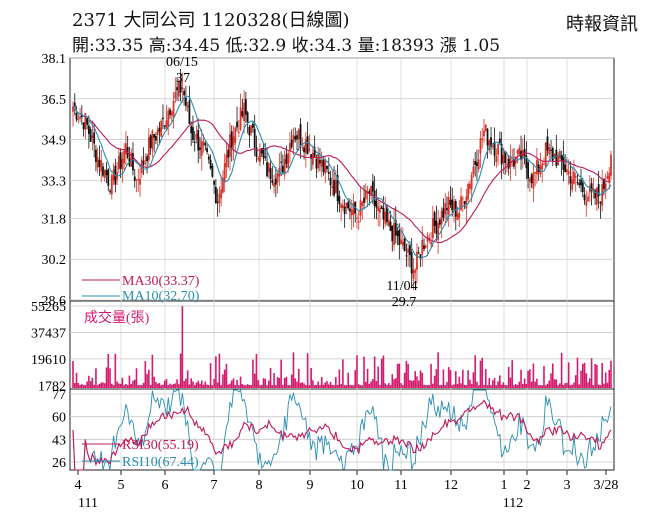  Describe the element at coordinates (161, 296) in the screenshot. I see `ma10-legend: MA10(32.70)` at that location.